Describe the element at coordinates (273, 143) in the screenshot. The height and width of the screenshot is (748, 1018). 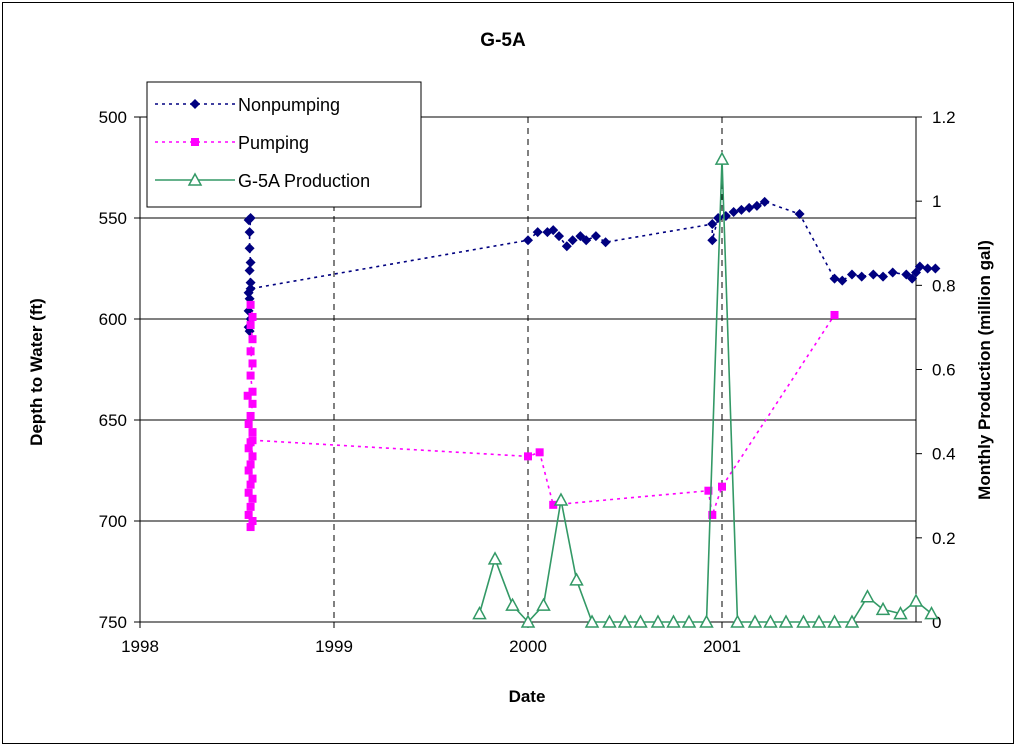
I see `legend-label: Pumping` at that location.